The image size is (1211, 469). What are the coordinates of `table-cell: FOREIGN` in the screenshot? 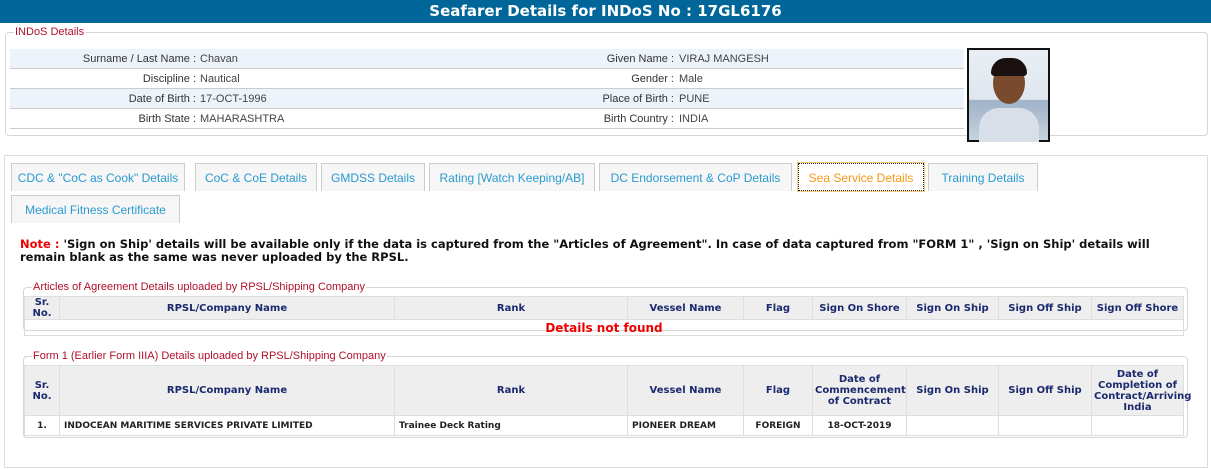 It's located at (778, 425).